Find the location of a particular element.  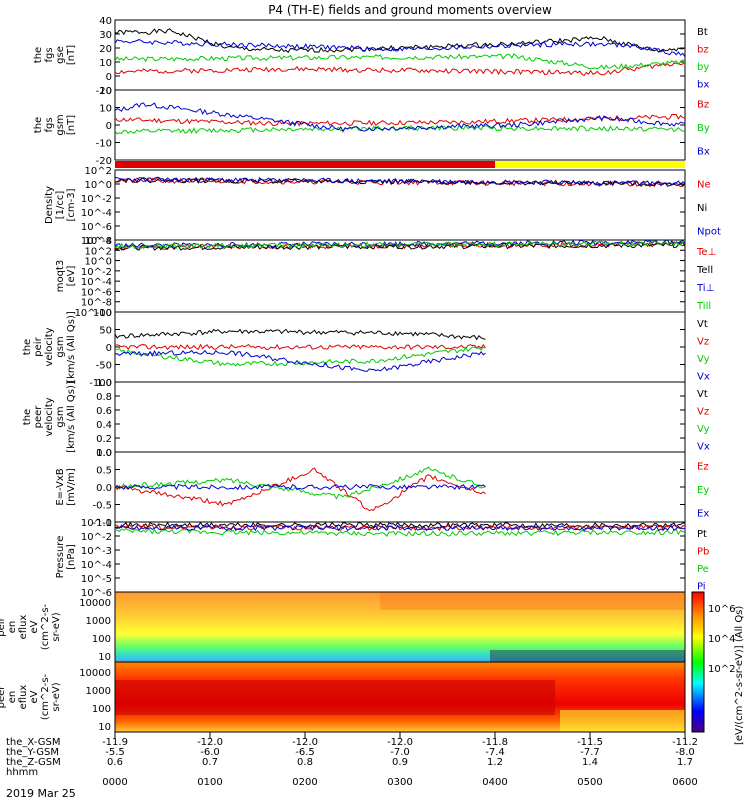

x-tick-label: 0300 is located at coordinates (399, 782).